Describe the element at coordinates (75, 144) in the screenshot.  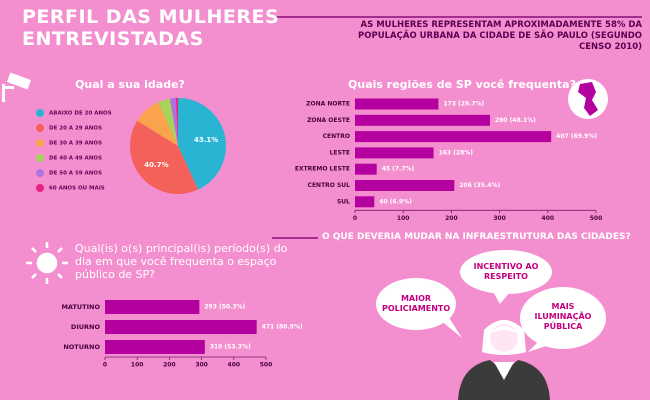
I see `legend-label: DE 30 A 39 ANOS` at that location.